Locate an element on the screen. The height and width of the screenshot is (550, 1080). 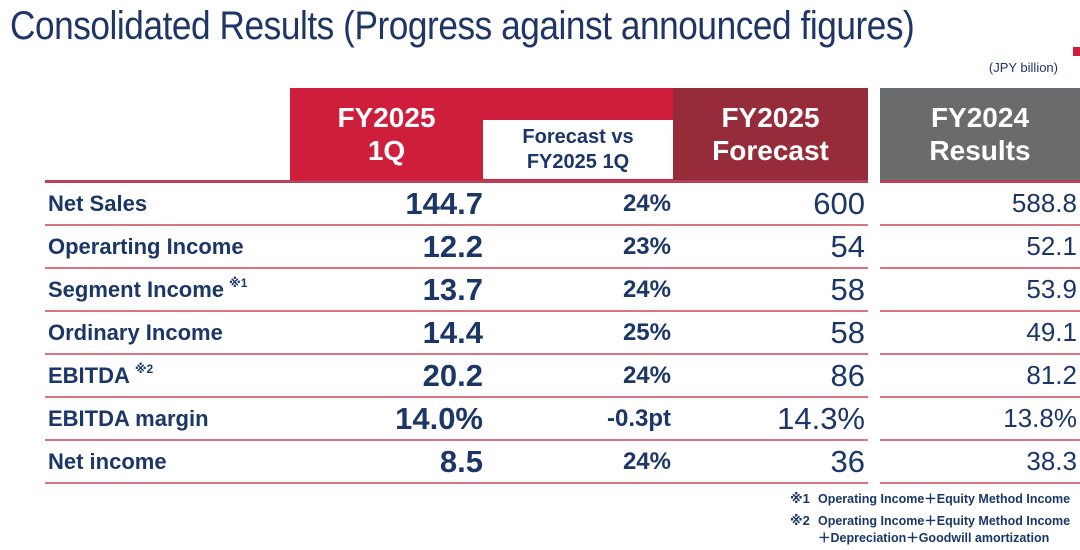
fy2024-results-table: 588.8 52.1 53.9 49.1 81.2 13.8% 38.3 is located at coordinates (980, 332).